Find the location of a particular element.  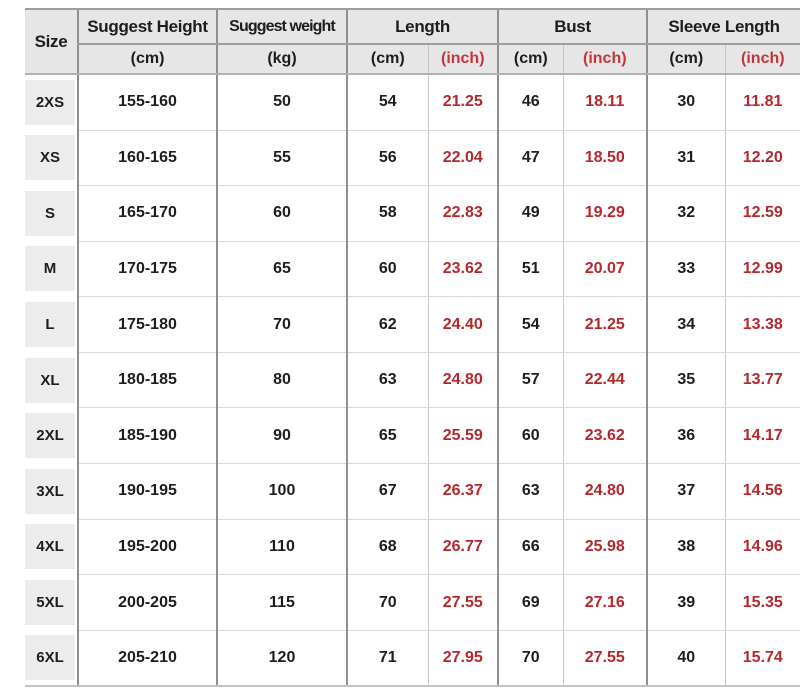

size-cell: M is located at coordinates (51, 269).